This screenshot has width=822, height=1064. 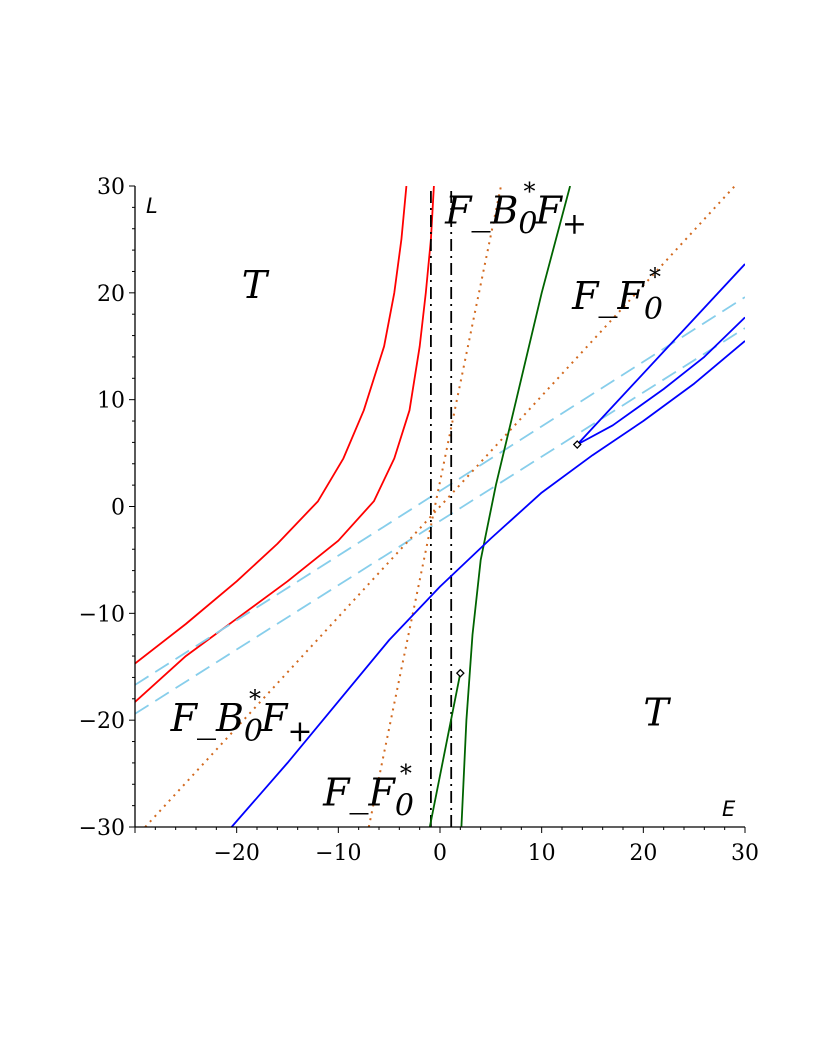 What do you see at coordinates (617, 295) in the screenshot?
I see `region-label-FF0-upper-right: F_F0*` at bounding box center [617, 295].